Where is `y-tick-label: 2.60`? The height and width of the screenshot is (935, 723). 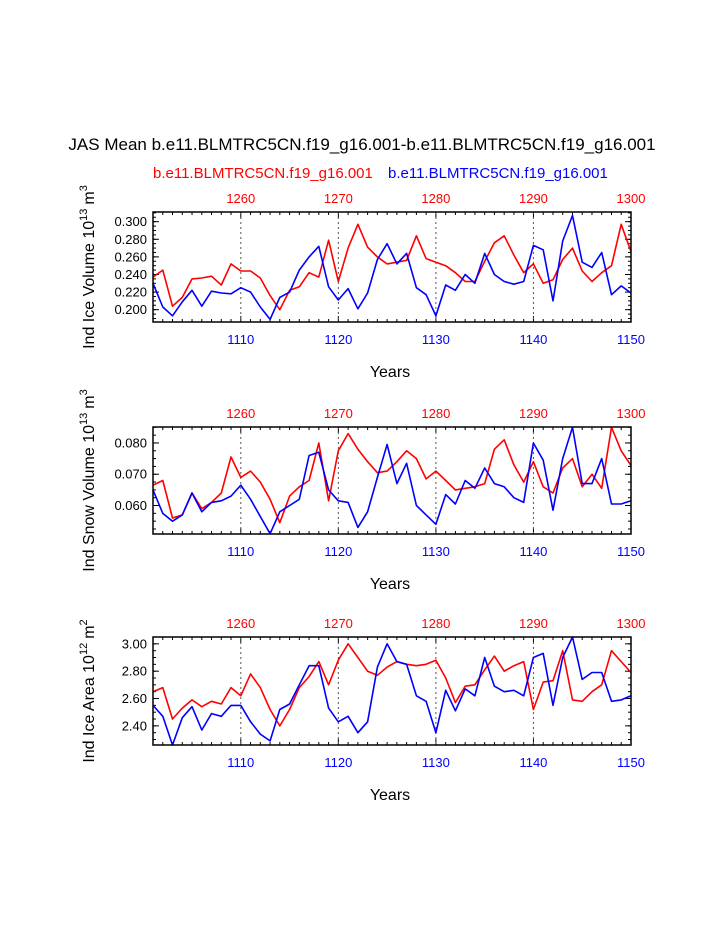 y-tick-label: 2.60 is located at coordinates (134, 698).